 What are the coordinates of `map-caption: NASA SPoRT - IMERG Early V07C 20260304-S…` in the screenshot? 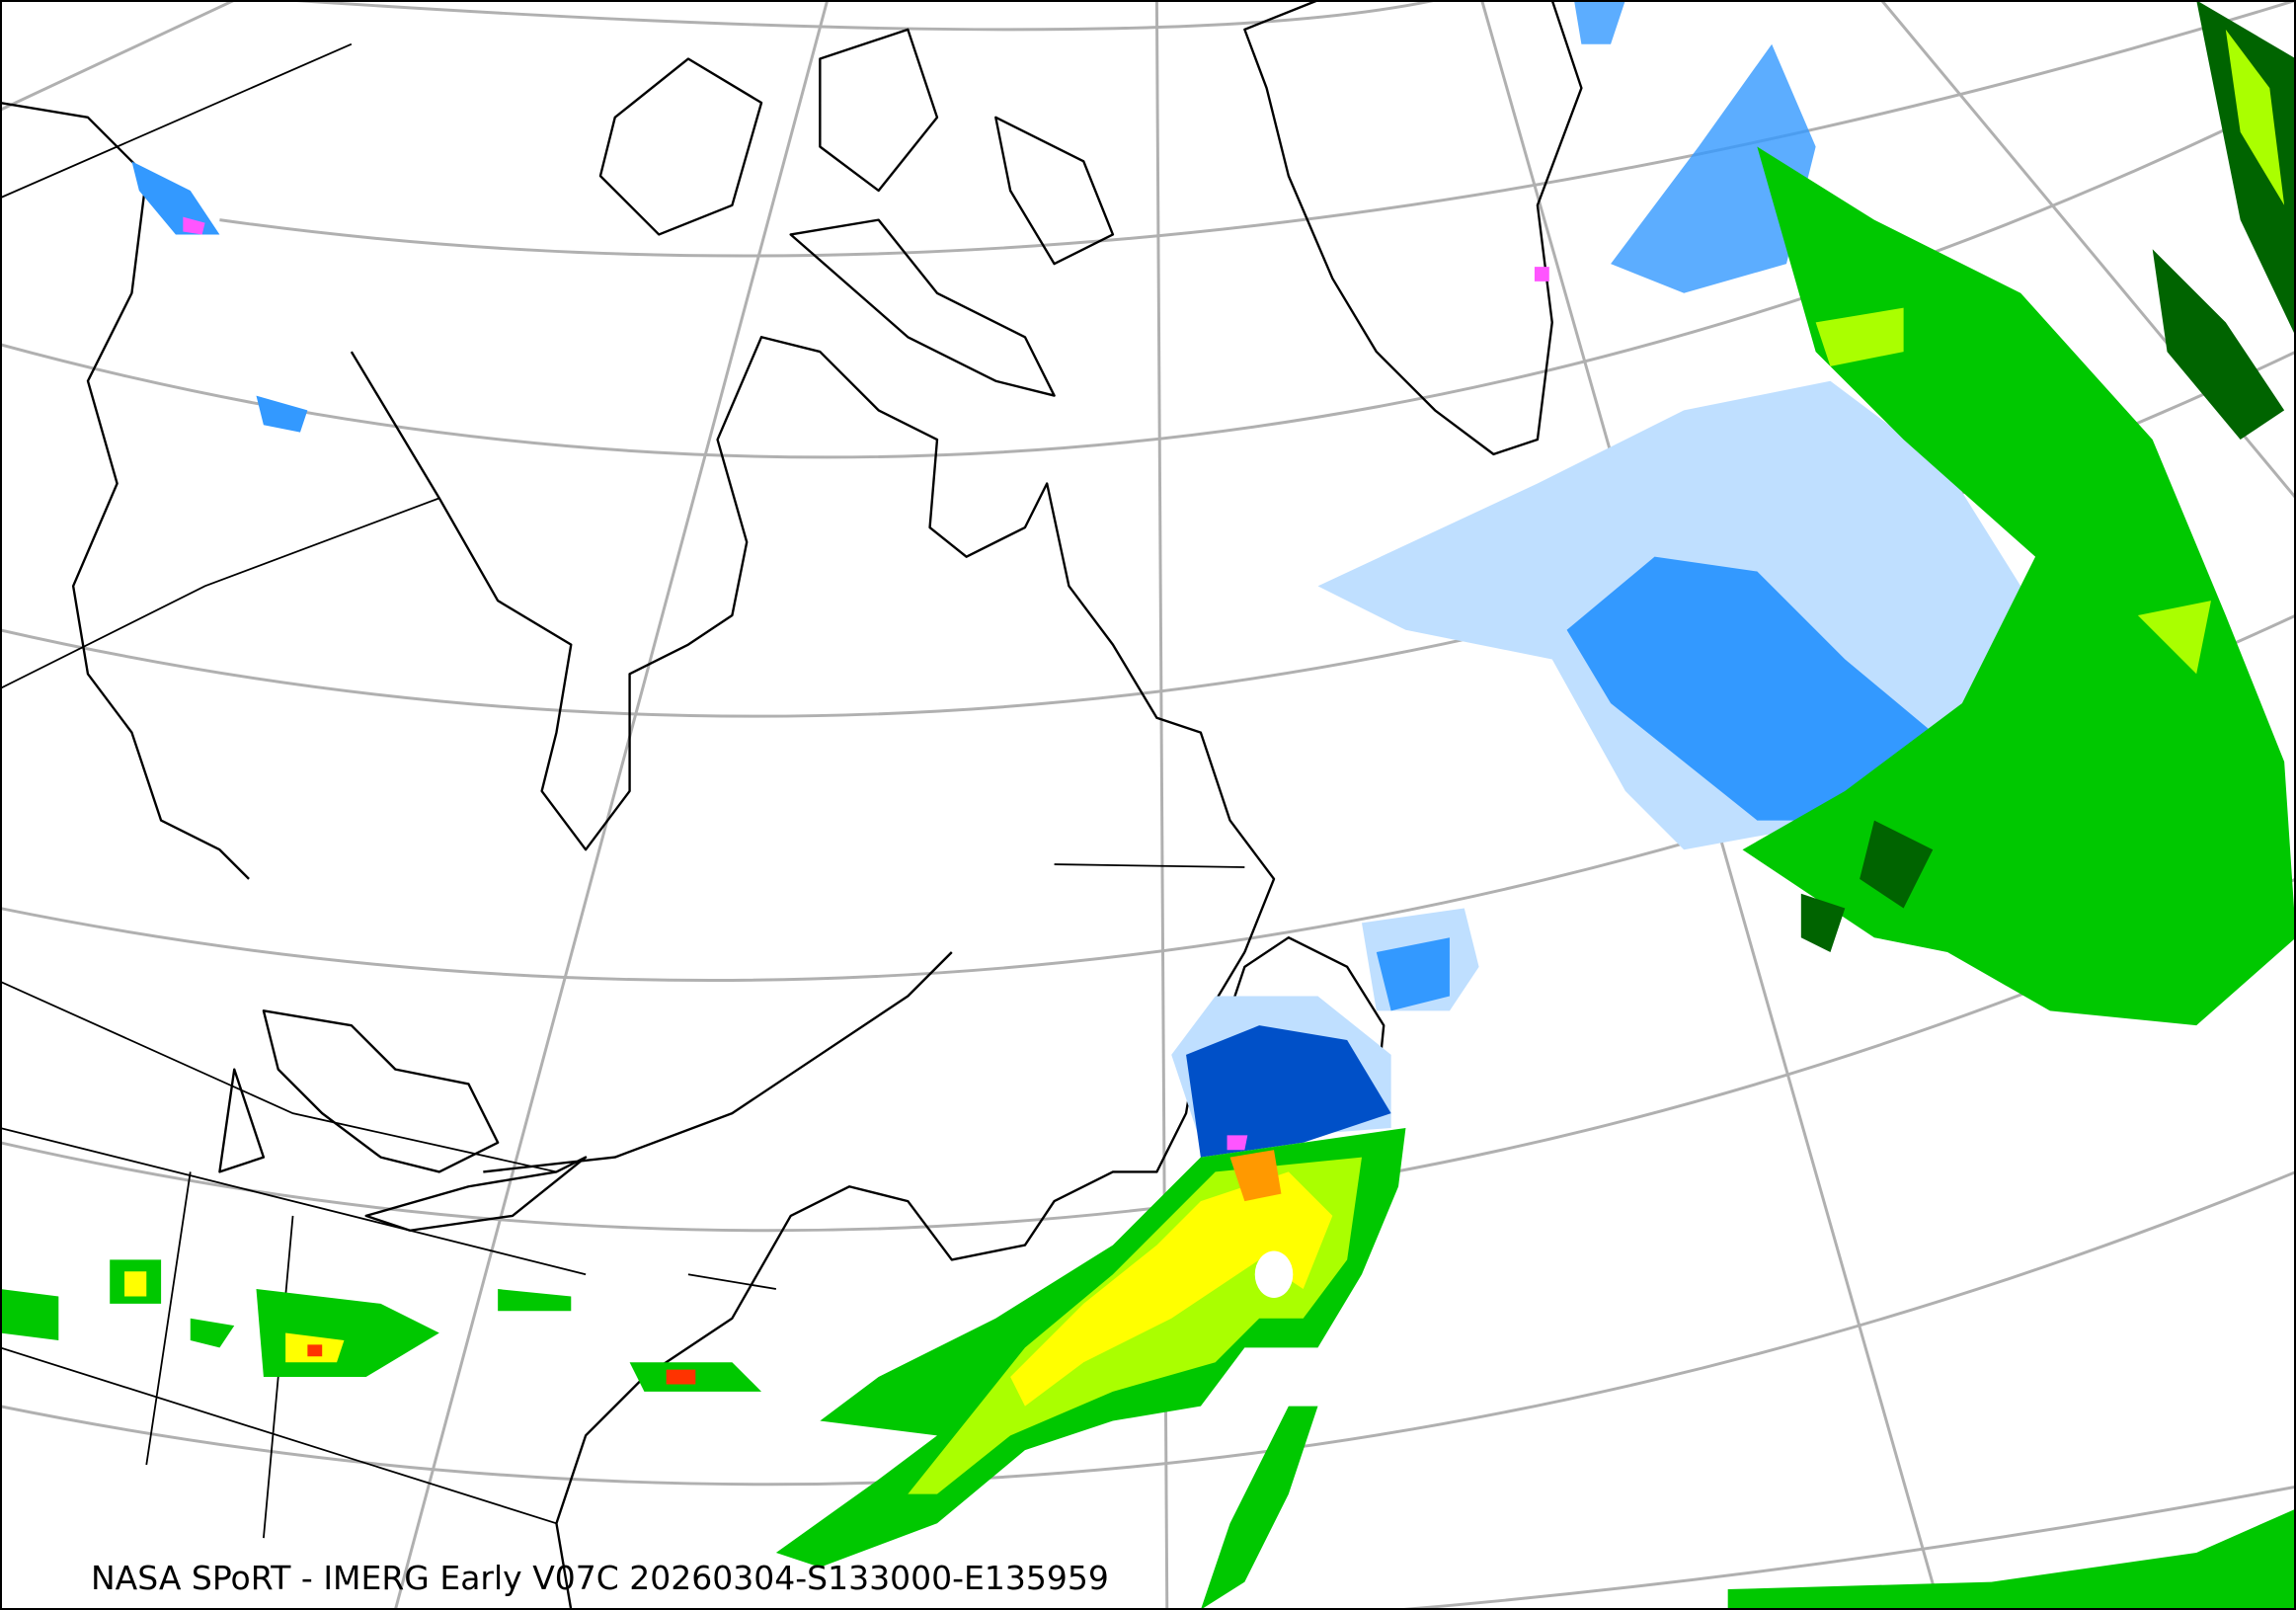 It's located at (600, 1578).